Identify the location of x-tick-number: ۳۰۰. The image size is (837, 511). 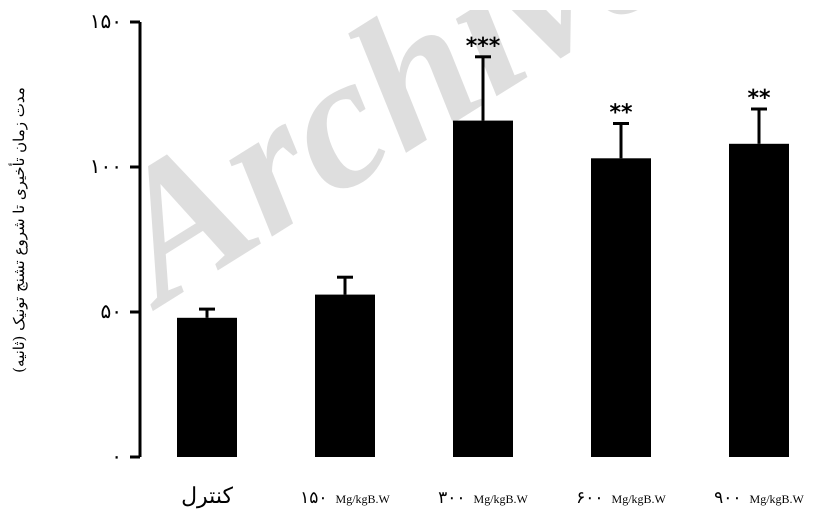
(451, 498).